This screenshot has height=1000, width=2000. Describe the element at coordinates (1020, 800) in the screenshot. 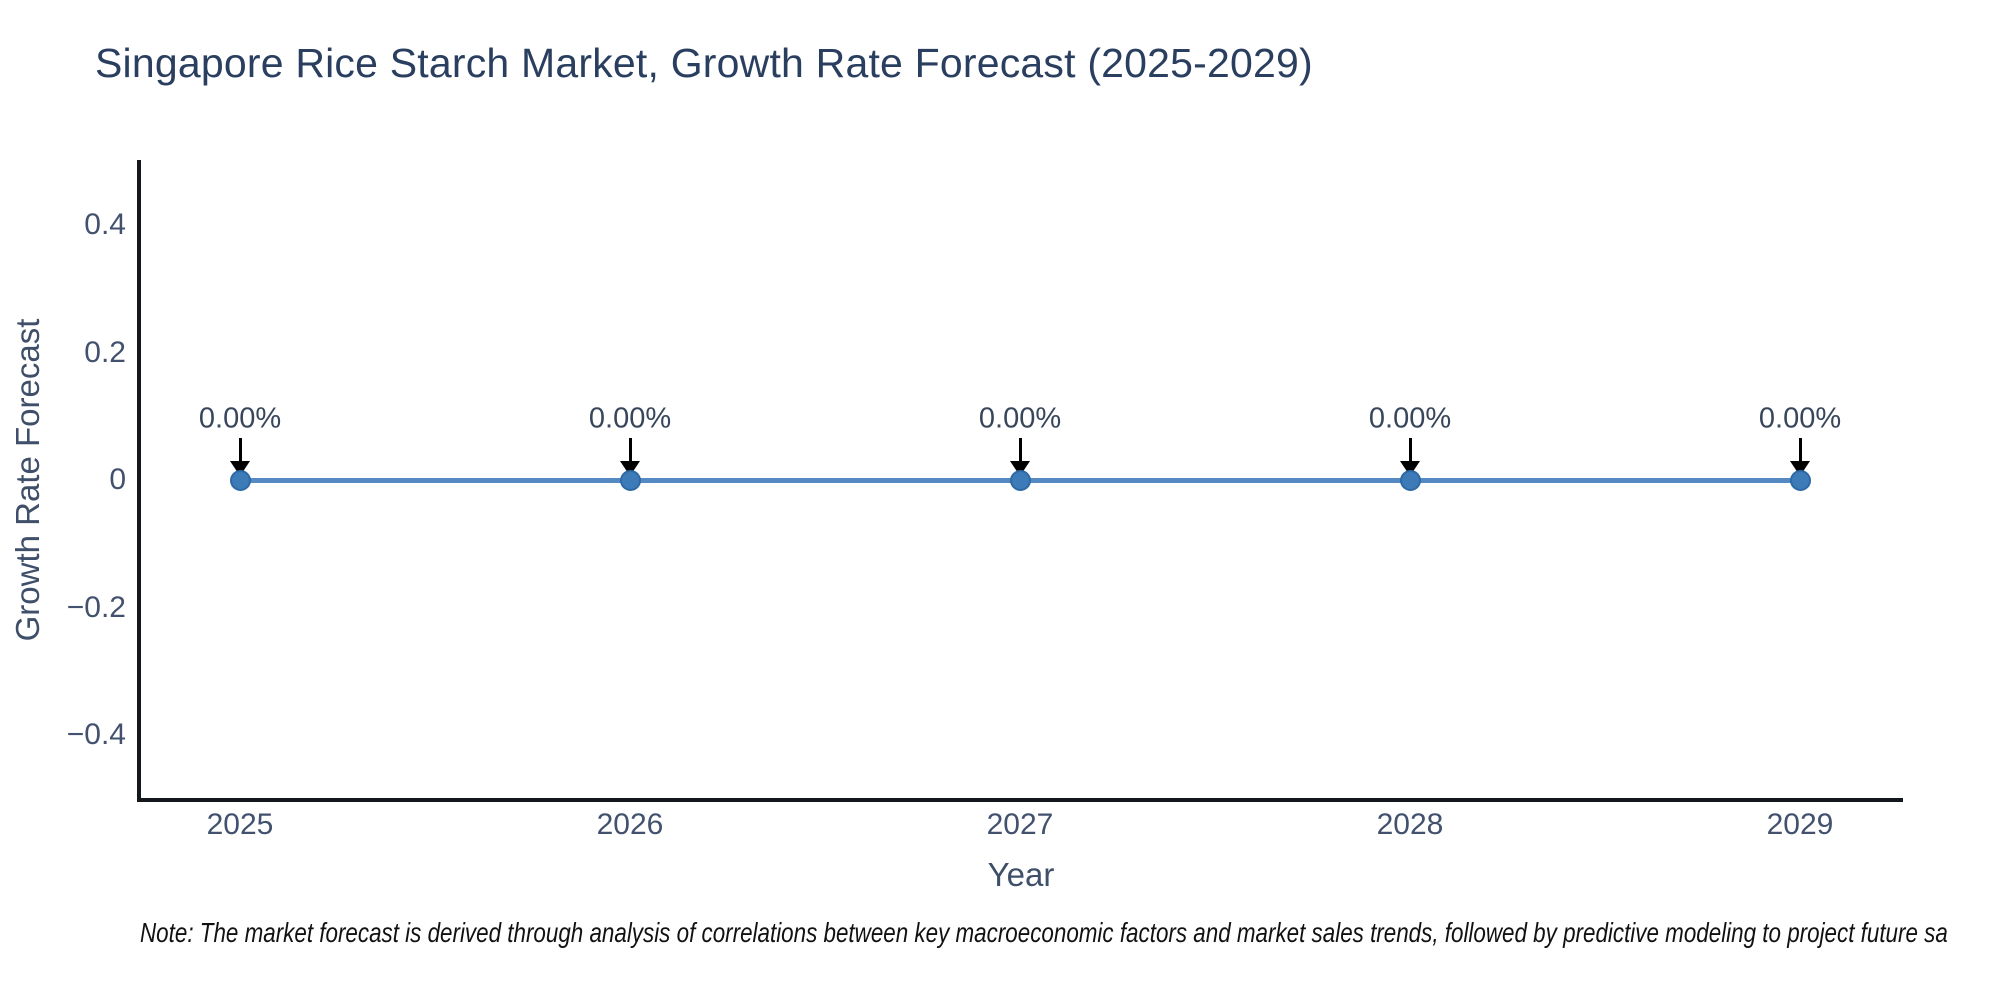

I see `x-axis-line` at that location.